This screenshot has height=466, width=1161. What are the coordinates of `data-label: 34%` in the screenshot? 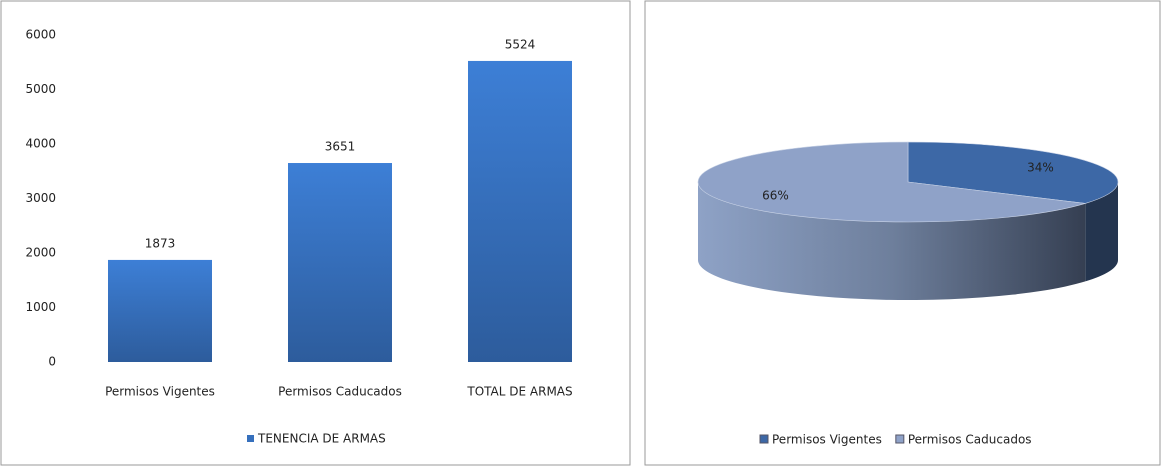 It's located at (1040, 168).